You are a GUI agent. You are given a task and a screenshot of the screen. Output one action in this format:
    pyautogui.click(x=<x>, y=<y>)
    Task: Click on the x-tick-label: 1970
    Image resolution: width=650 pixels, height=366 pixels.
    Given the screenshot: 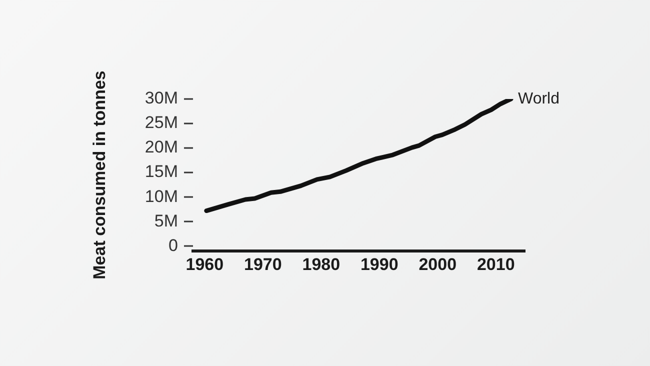 What is the action you would take?
    pyautogui.click(x=263, y=264)
    